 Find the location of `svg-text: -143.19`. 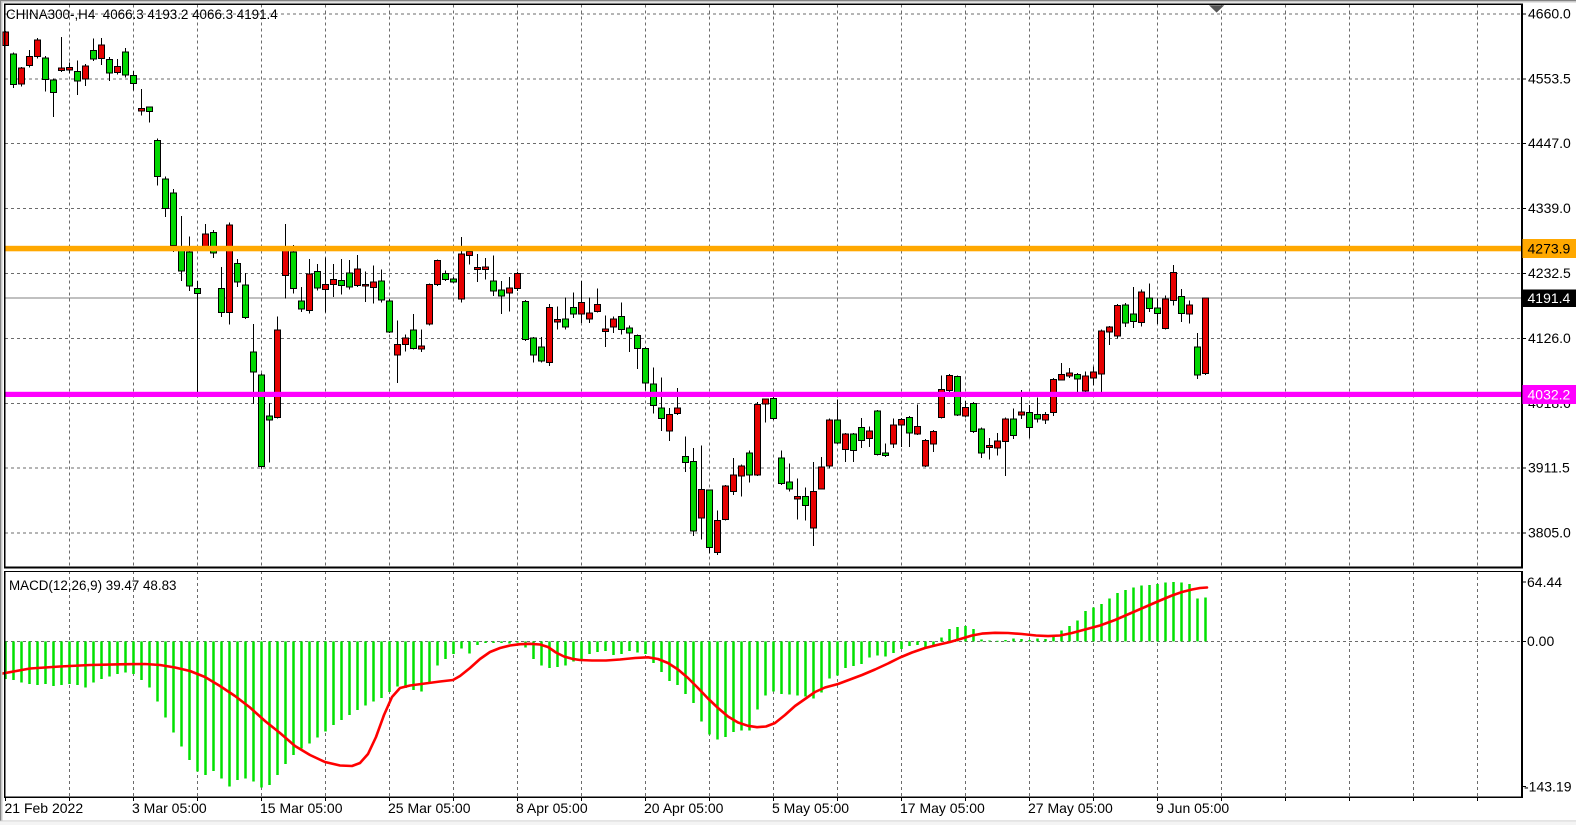

svg-text: -143.19 is located at coordinates (1548, 787).